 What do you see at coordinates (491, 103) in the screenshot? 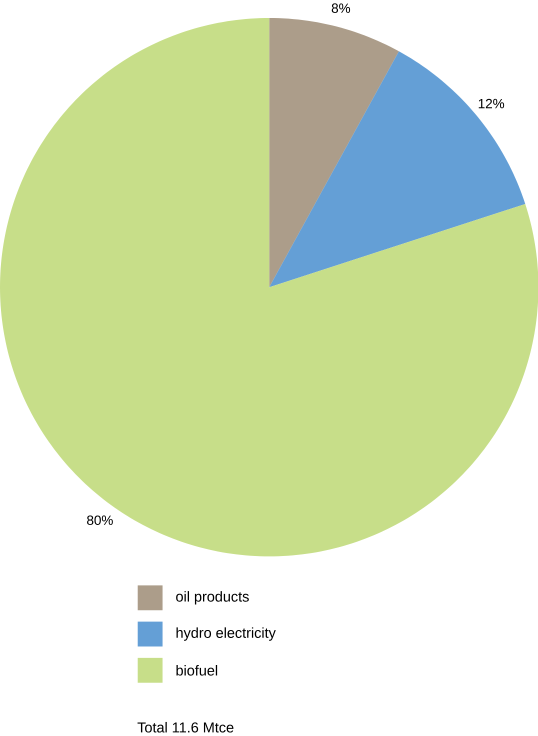
I see `data-label: 12%` at bounding box center [491, 103].